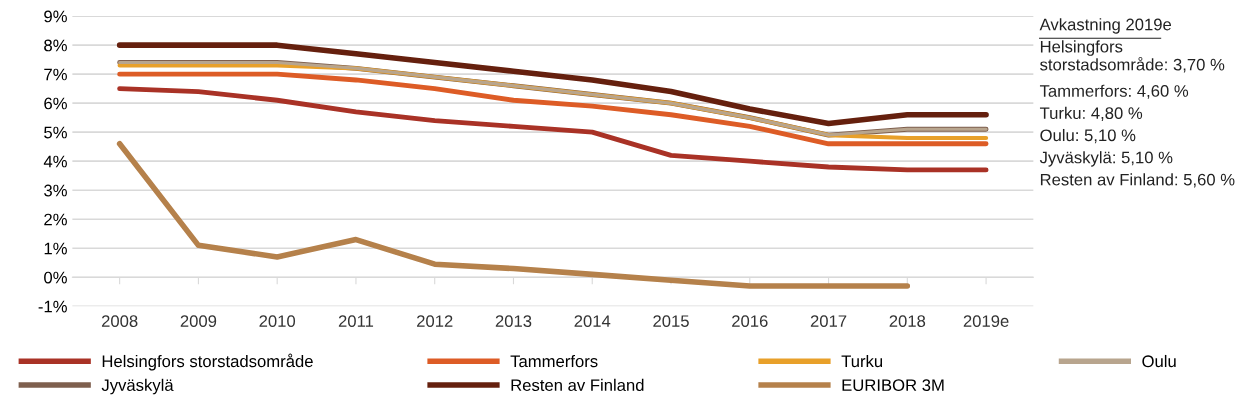 The image size is (1248, 403). Describe the element at coordinates (554, 361) in the screenshot. I see `legend-label: Tammerfors` at that location.